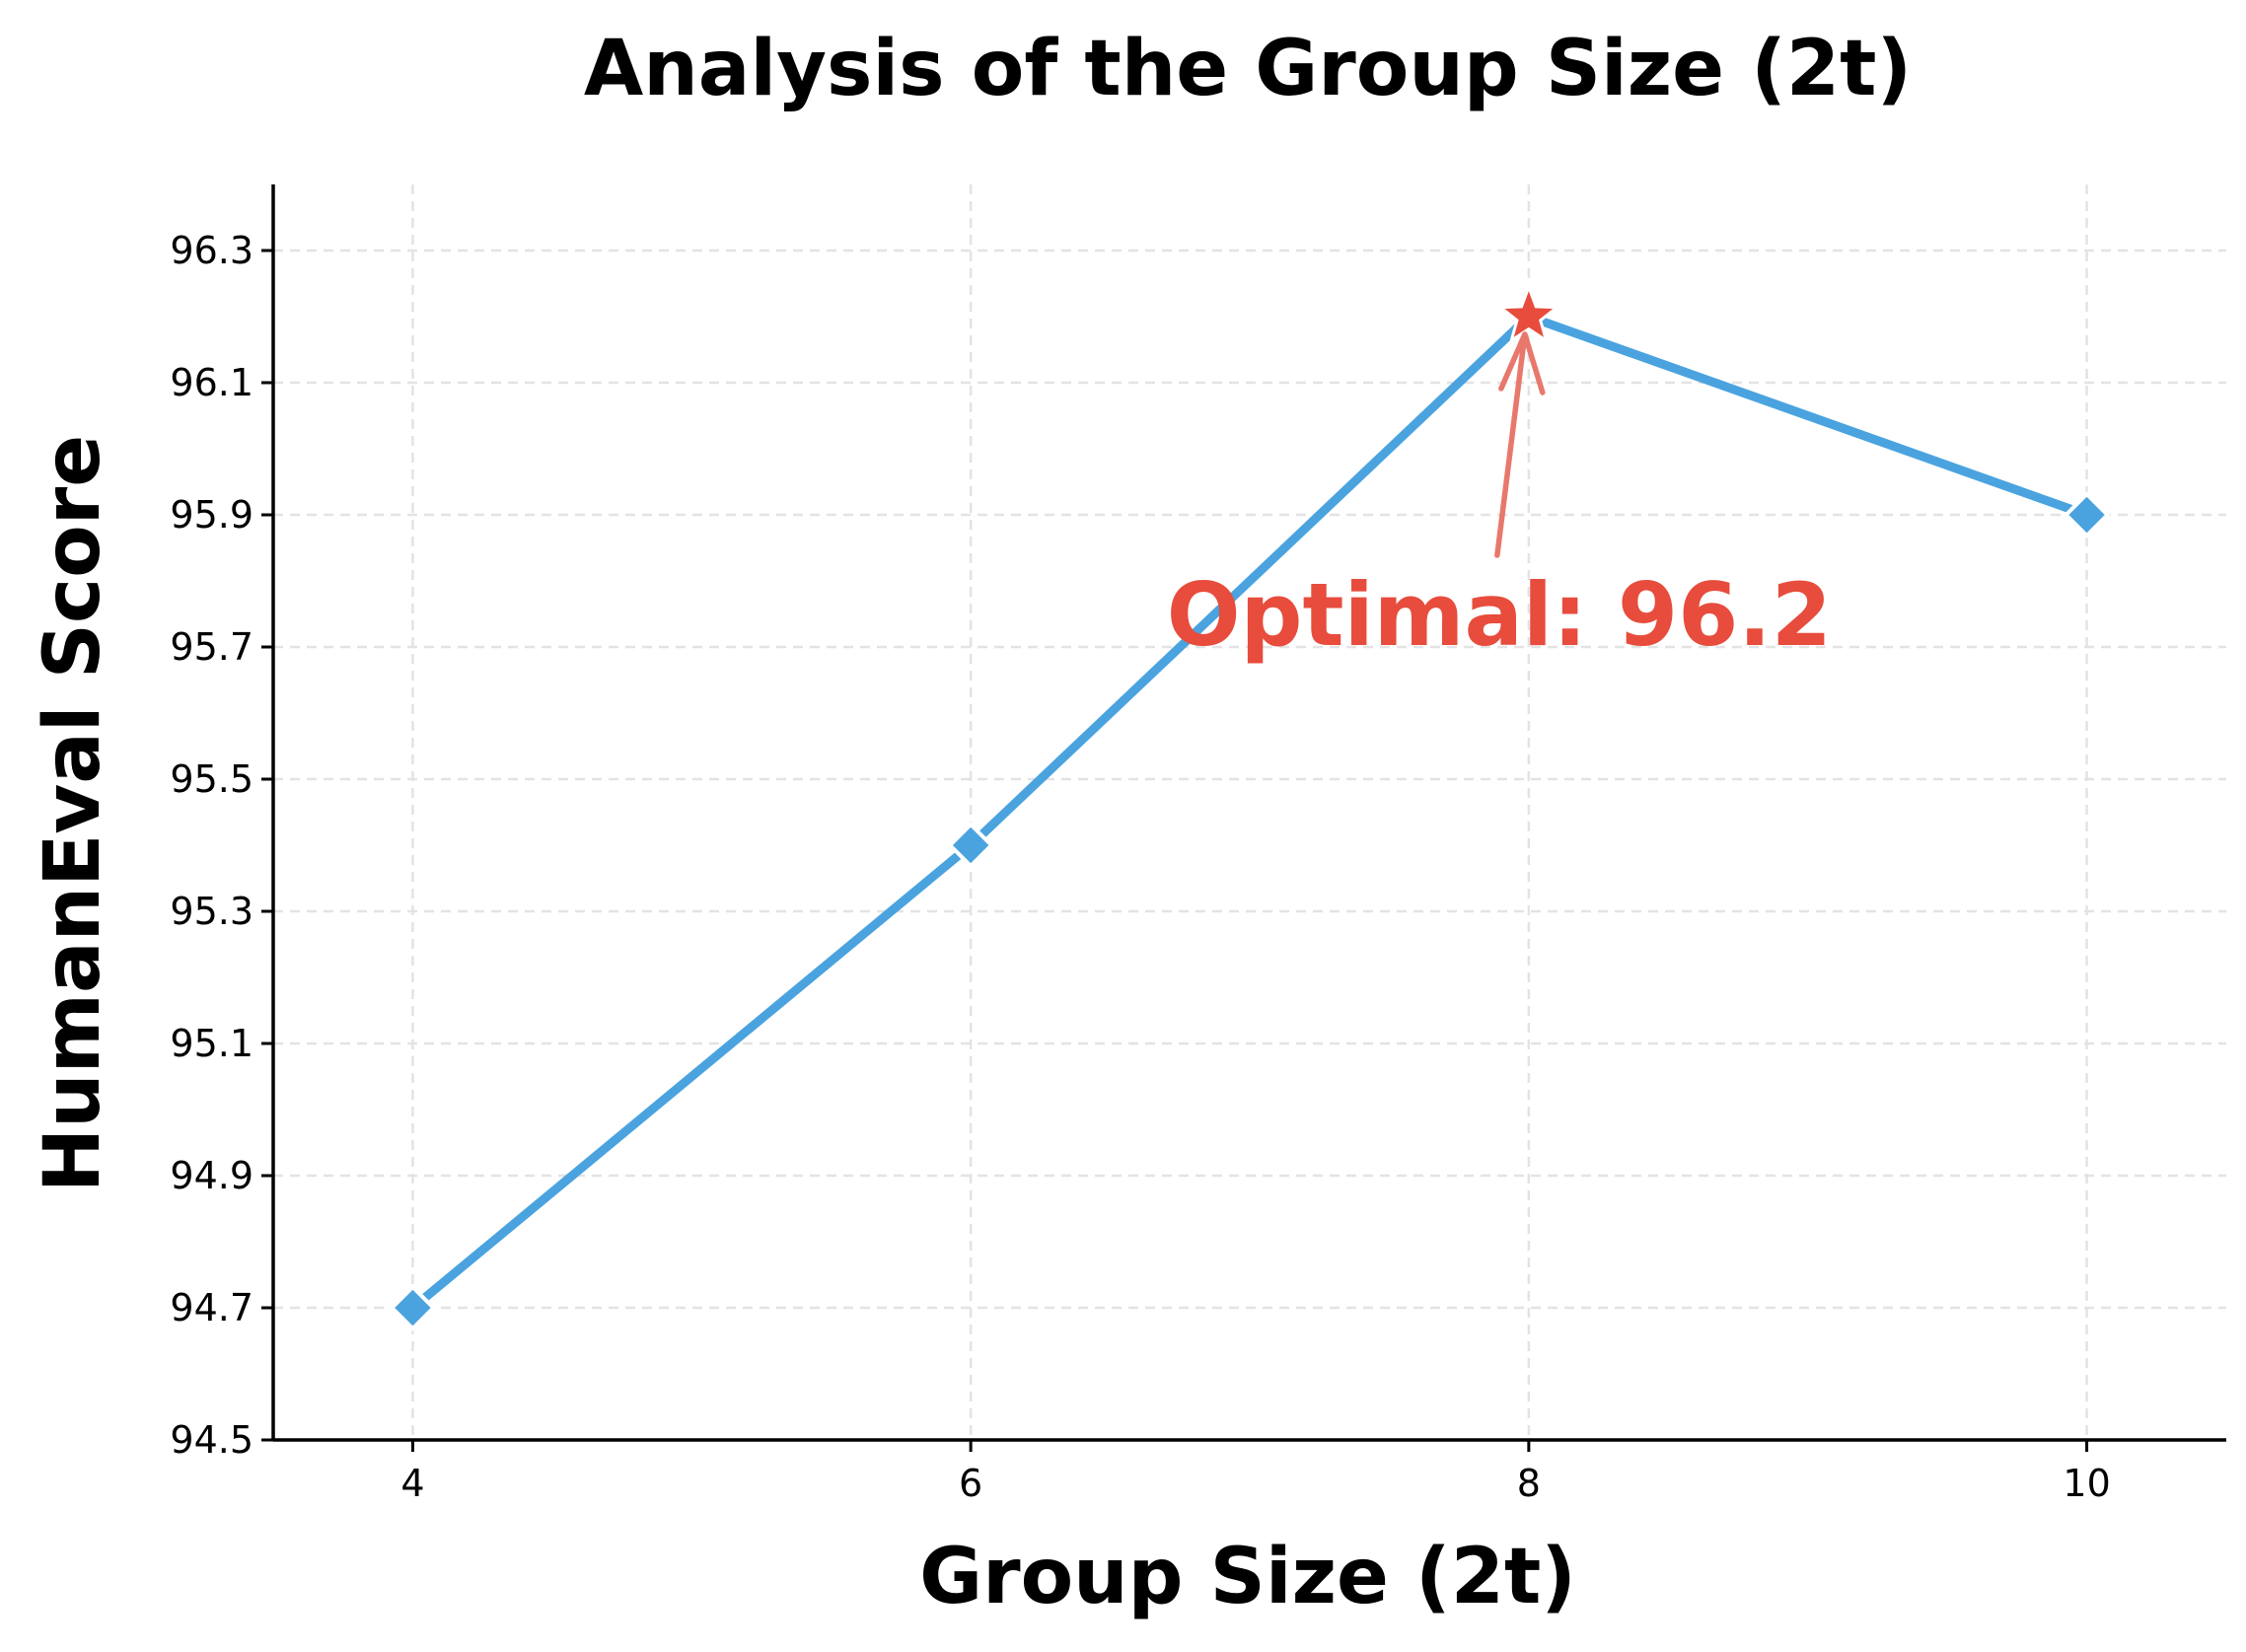 The height and width of the screenshot is (1652, 2246). What do you see at coordinates (1247, 1577) in the screenshot?
I see `x-axis-label: Group Size (2t)` at bounding box center [1247, 1577].